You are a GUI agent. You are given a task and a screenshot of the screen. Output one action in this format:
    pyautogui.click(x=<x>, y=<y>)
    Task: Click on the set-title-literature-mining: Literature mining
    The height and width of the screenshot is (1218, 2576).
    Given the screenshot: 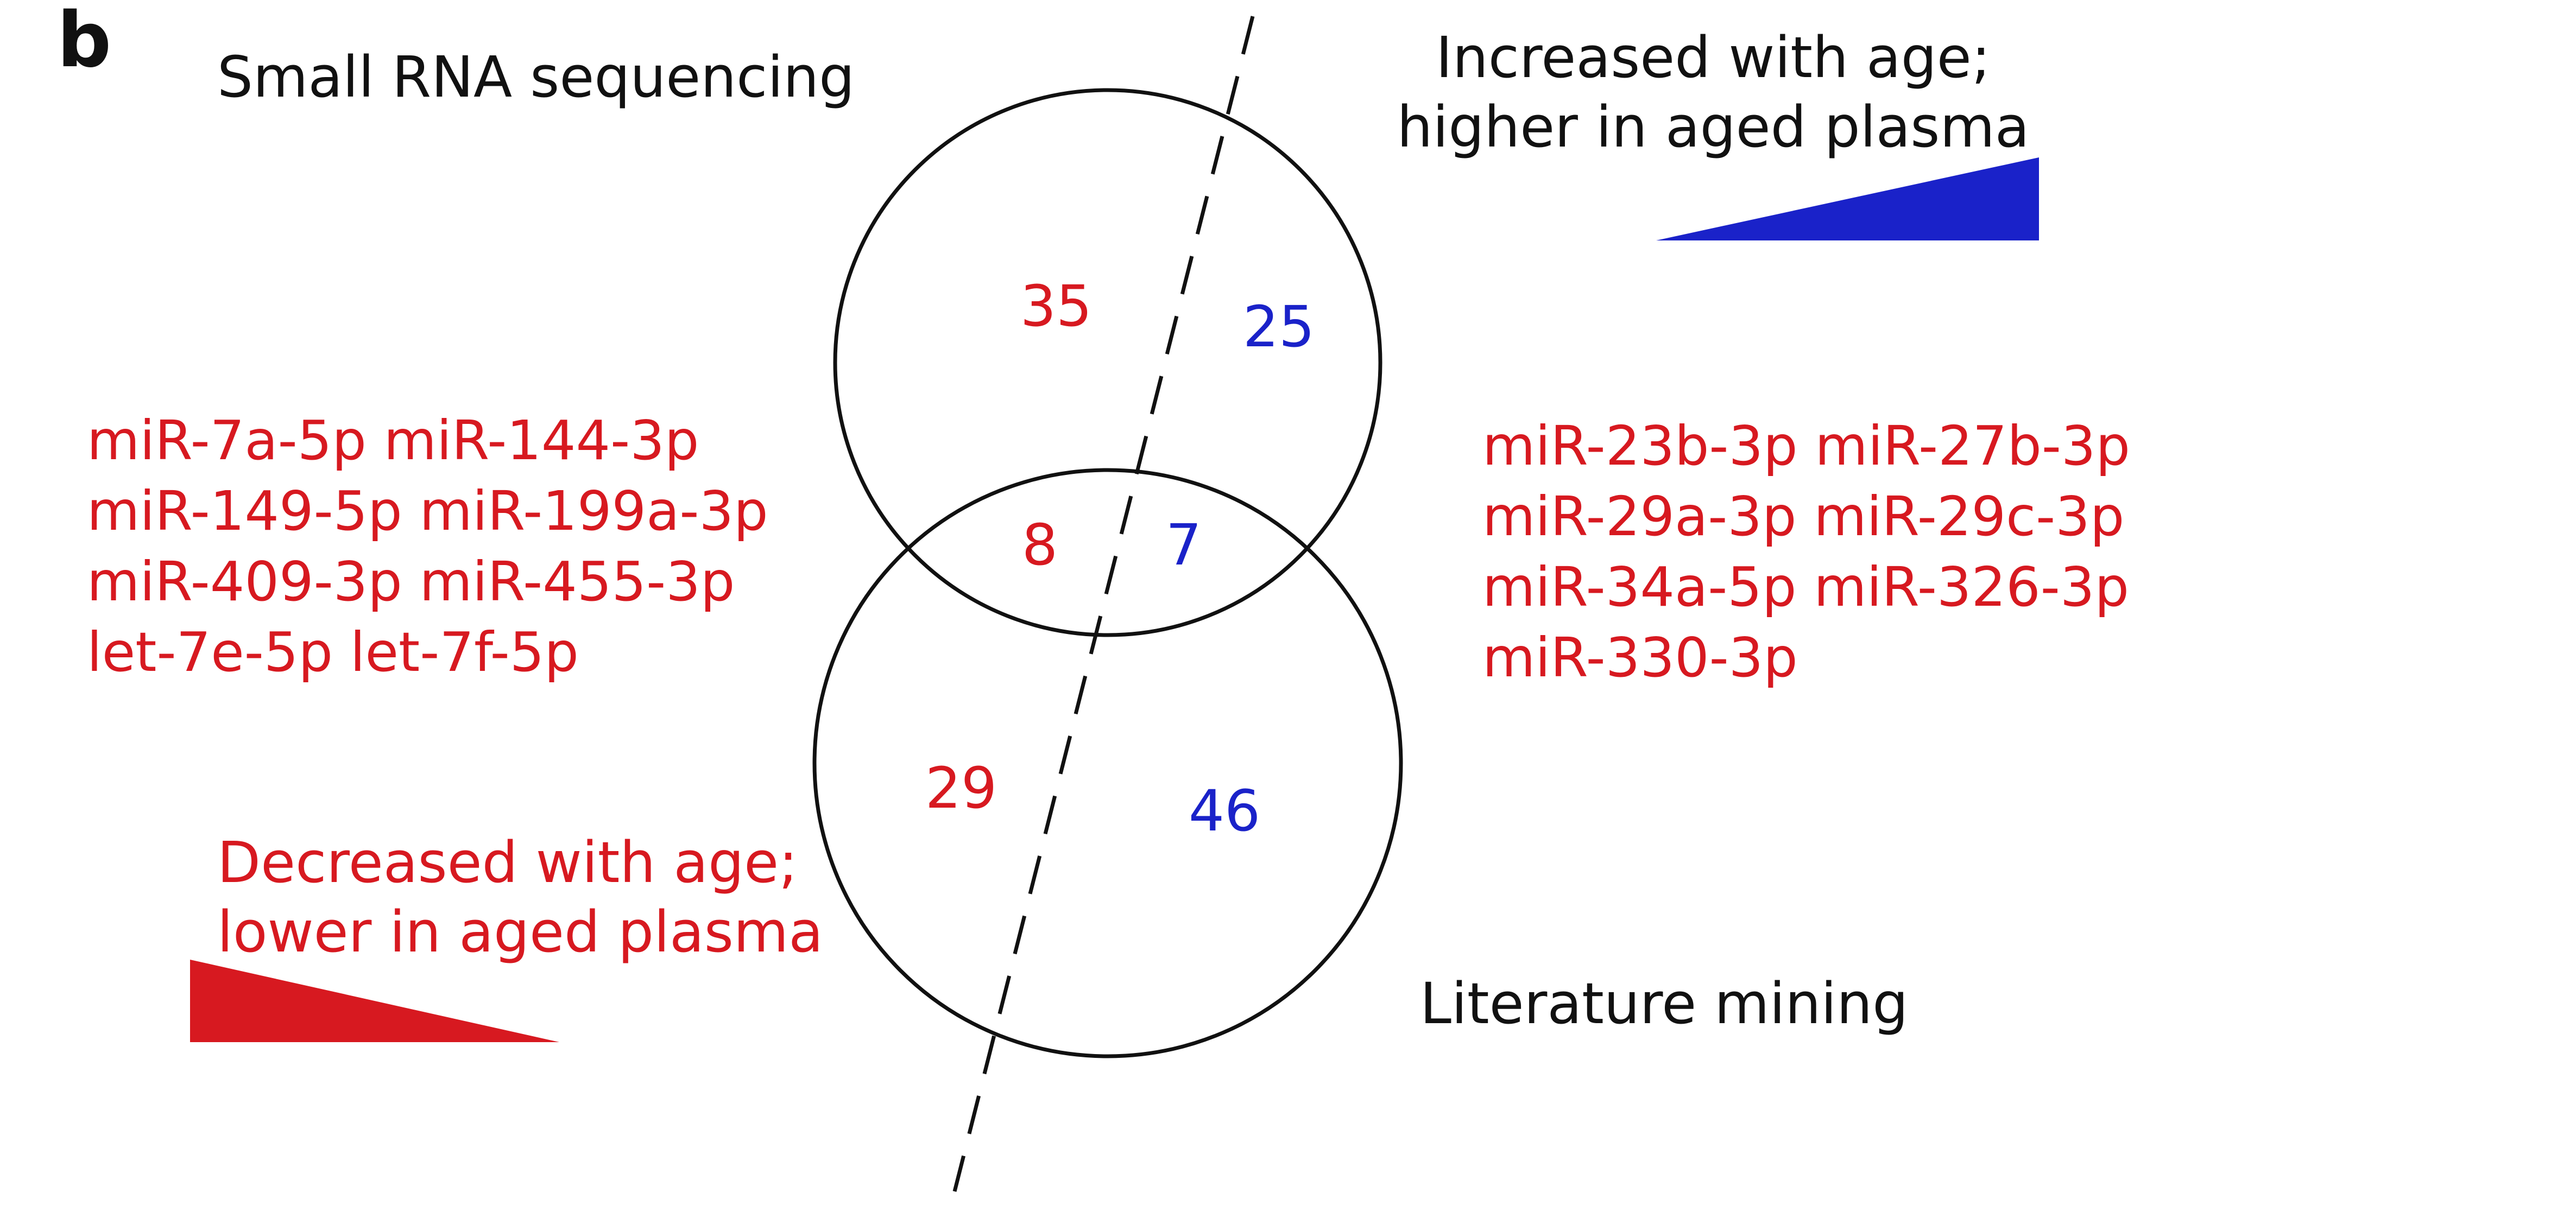 What is the action you would take?
    pyautogui.click(x=1664, y=1003)
    